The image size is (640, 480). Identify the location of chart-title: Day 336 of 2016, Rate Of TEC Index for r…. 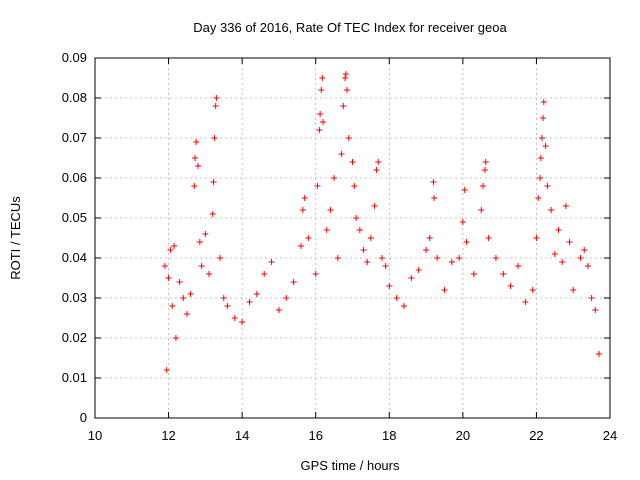
(350, 27).